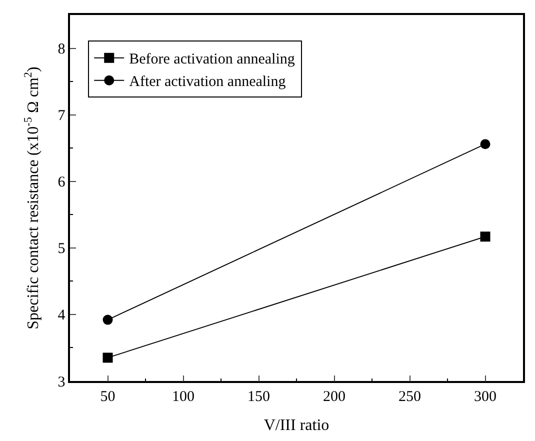  I want to click on x-tick-label: 150, so click(259, 396).